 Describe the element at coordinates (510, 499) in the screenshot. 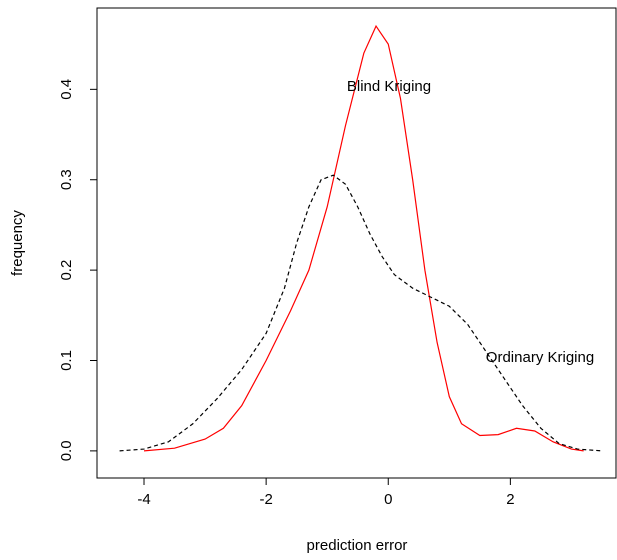

I see `x-tick-label: 2` at that location.